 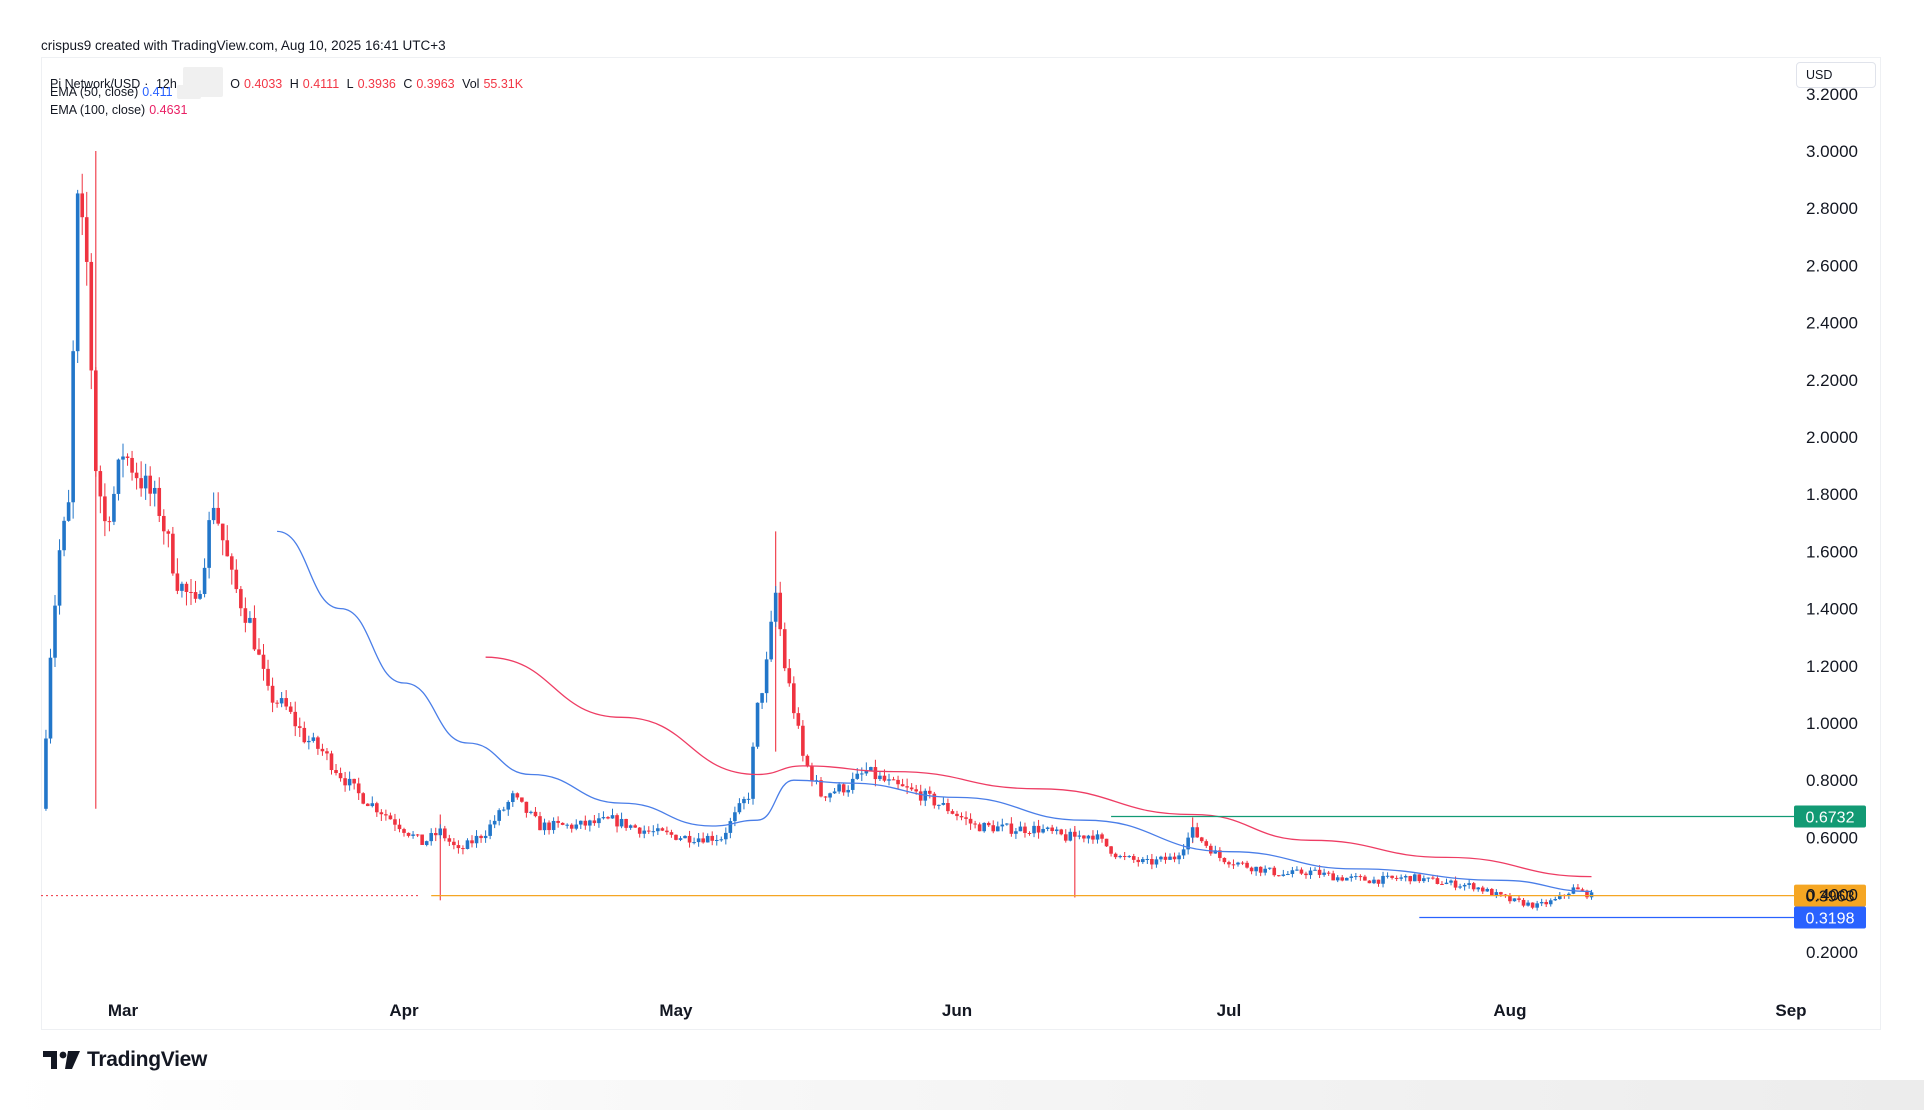 I want to click on legend-ema50-row: EMA (50, close) 0.411, so click(x=127, y=92).